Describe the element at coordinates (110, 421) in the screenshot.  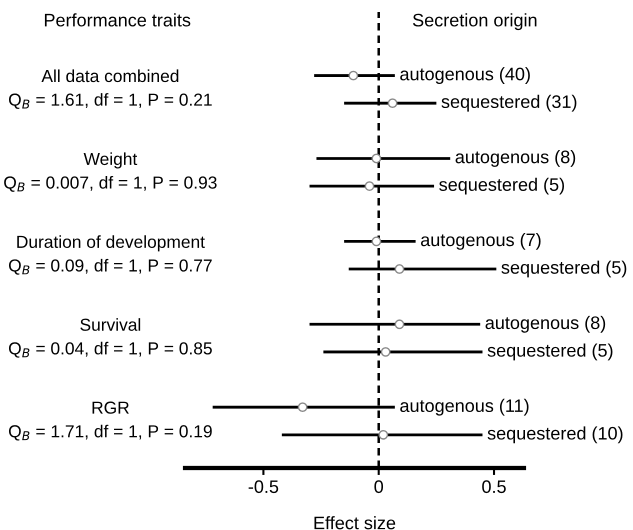
I see `text: RGR Q$_{B}$ = 1.71, df = 1, P = 0.19` at that location.